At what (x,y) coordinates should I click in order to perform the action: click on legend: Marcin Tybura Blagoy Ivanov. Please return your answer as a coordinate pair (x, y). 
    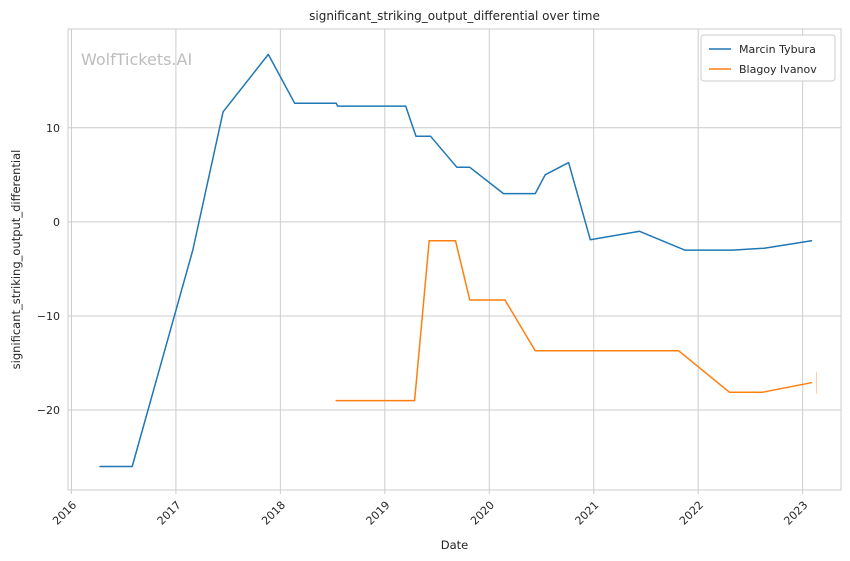
    Looking at the image, I should click on (768, 58).